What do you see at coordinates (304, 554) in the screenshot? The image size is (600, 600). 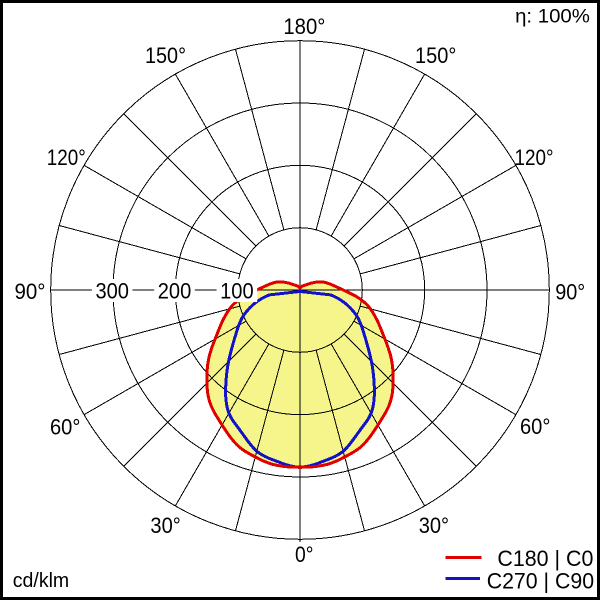 I see `svg-text: 0°` at bounding box center [304, 554].